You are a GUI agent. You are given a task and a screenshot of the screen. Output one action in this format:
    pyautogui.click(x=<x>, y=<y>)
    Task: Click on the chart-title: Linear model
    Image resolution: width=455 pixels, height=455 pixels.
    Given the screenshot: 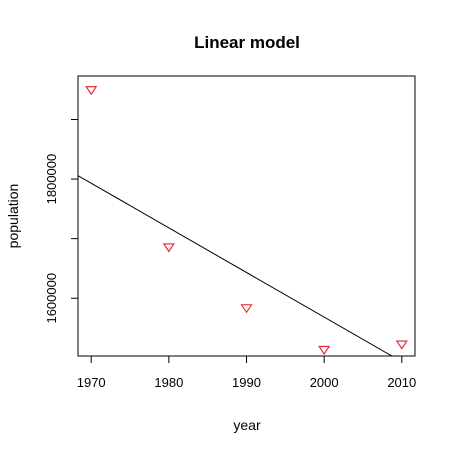 What is the action you would take?
    pyautogui.click(x=247, y=42)
    